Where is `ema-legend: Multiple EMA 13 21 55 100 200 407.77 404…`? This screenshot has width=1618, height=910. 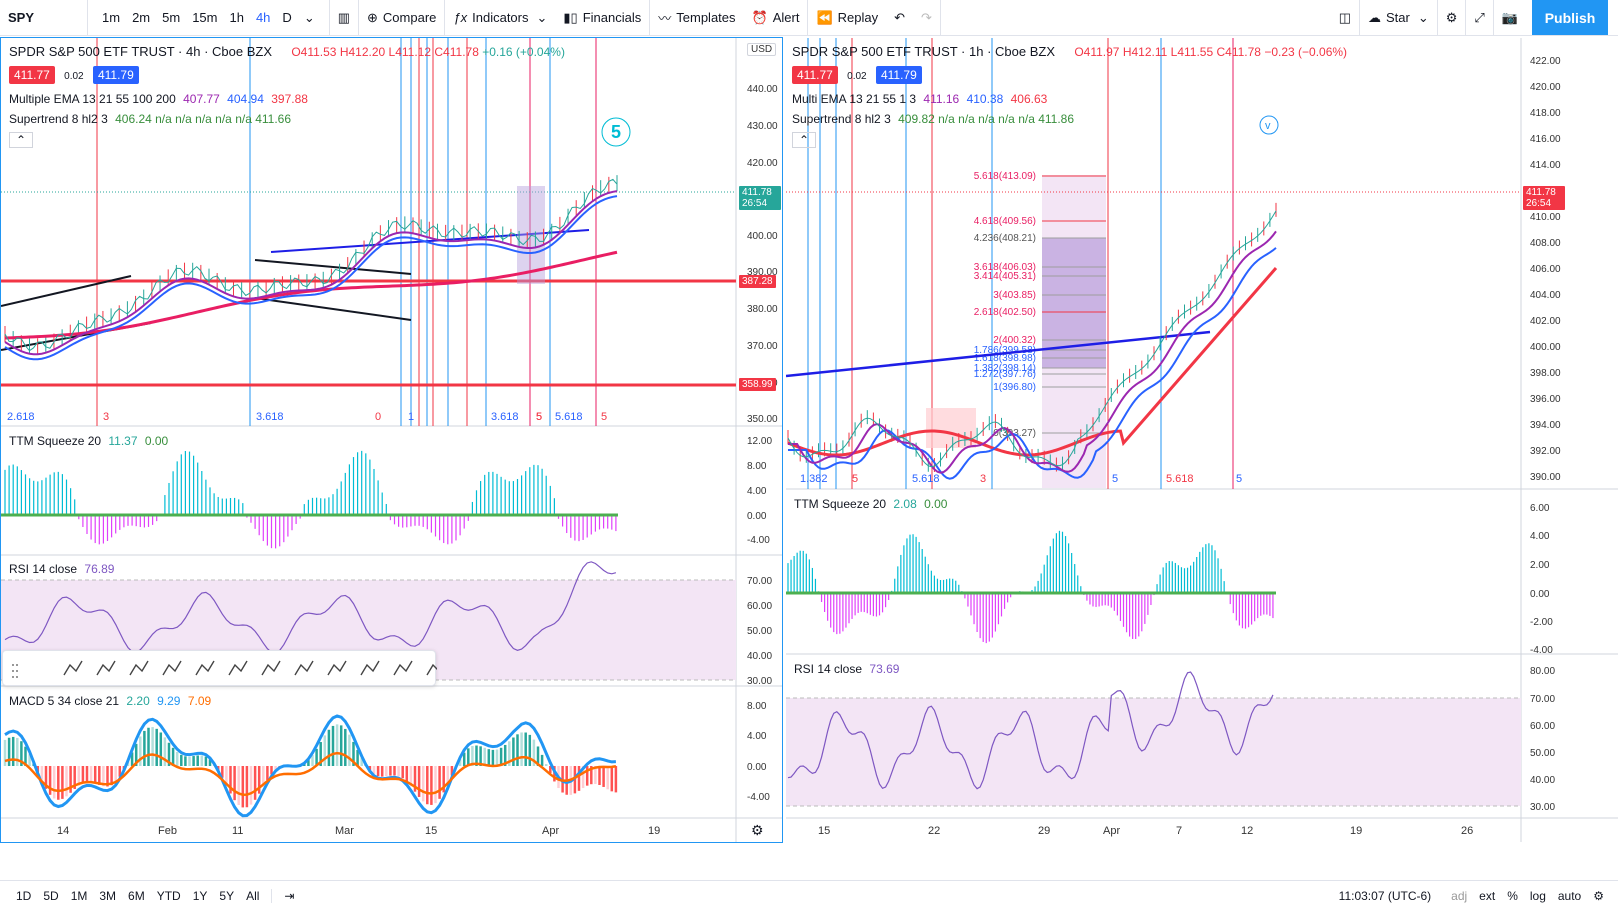
ema-legend: Multiple EMA 13 21 55 100 200 407.77 404… is located at coordinates (158, 99).